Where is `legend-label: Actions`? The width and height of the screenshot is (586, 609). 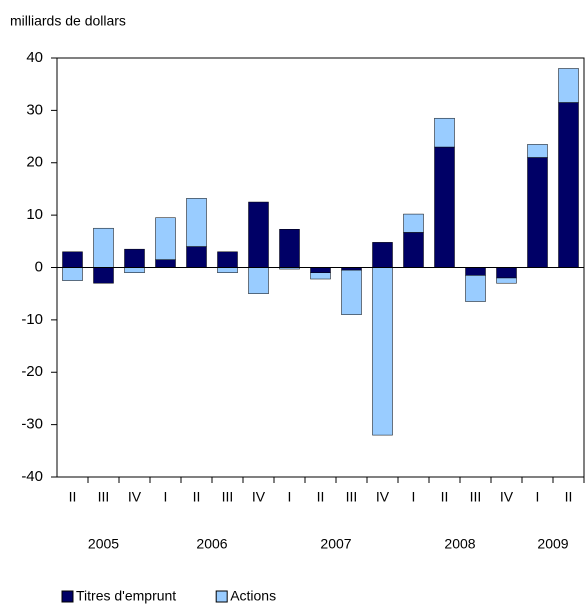
legend-label: Actions is located at coordinates (253, 596).